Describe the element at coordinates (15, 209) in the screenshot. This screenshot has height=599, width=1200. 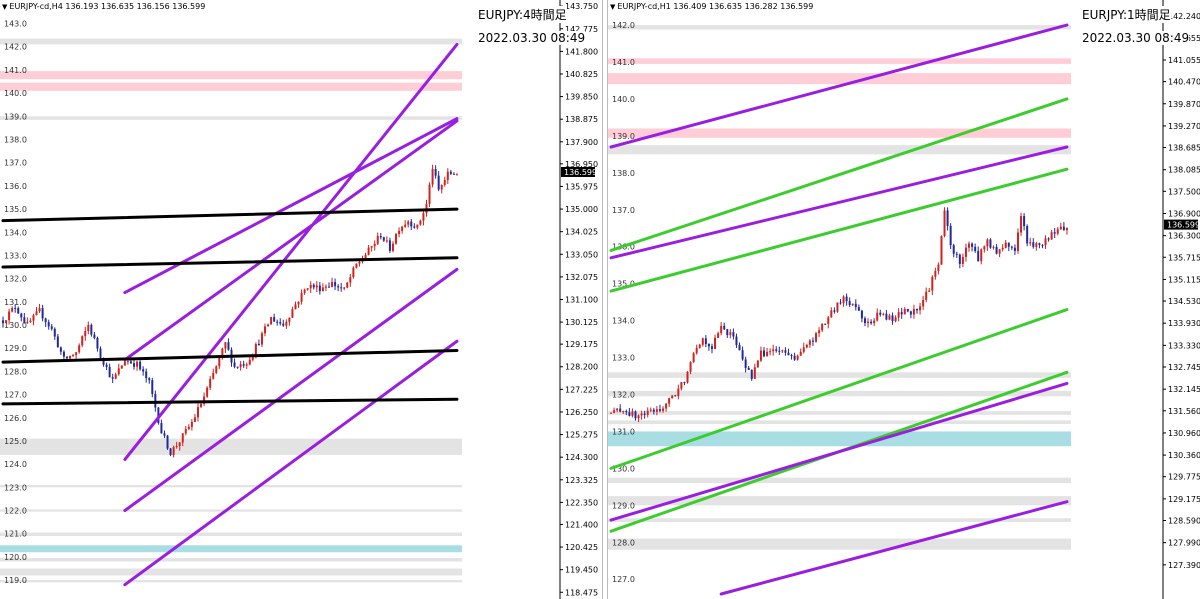
I see `inner-level-label-8: 135.0` at that location.